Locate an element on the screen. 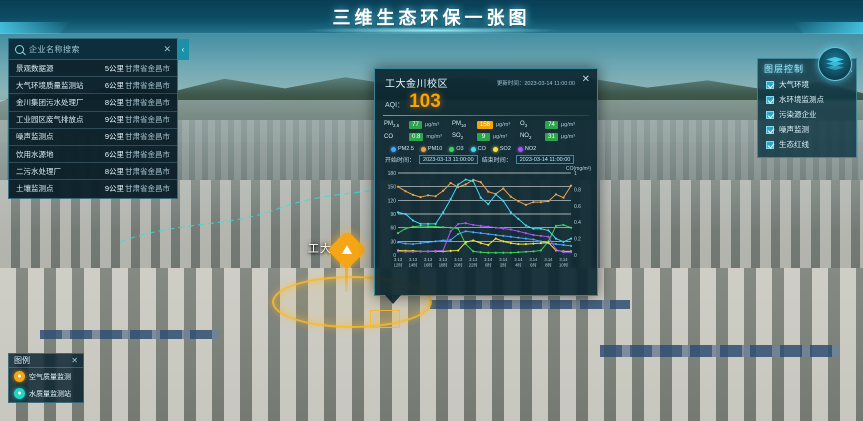 Image resolution: width=863 pixels, height=421 pixels. legend-item-0: ● 空气质量监测 is located at coordinates (46, 376).